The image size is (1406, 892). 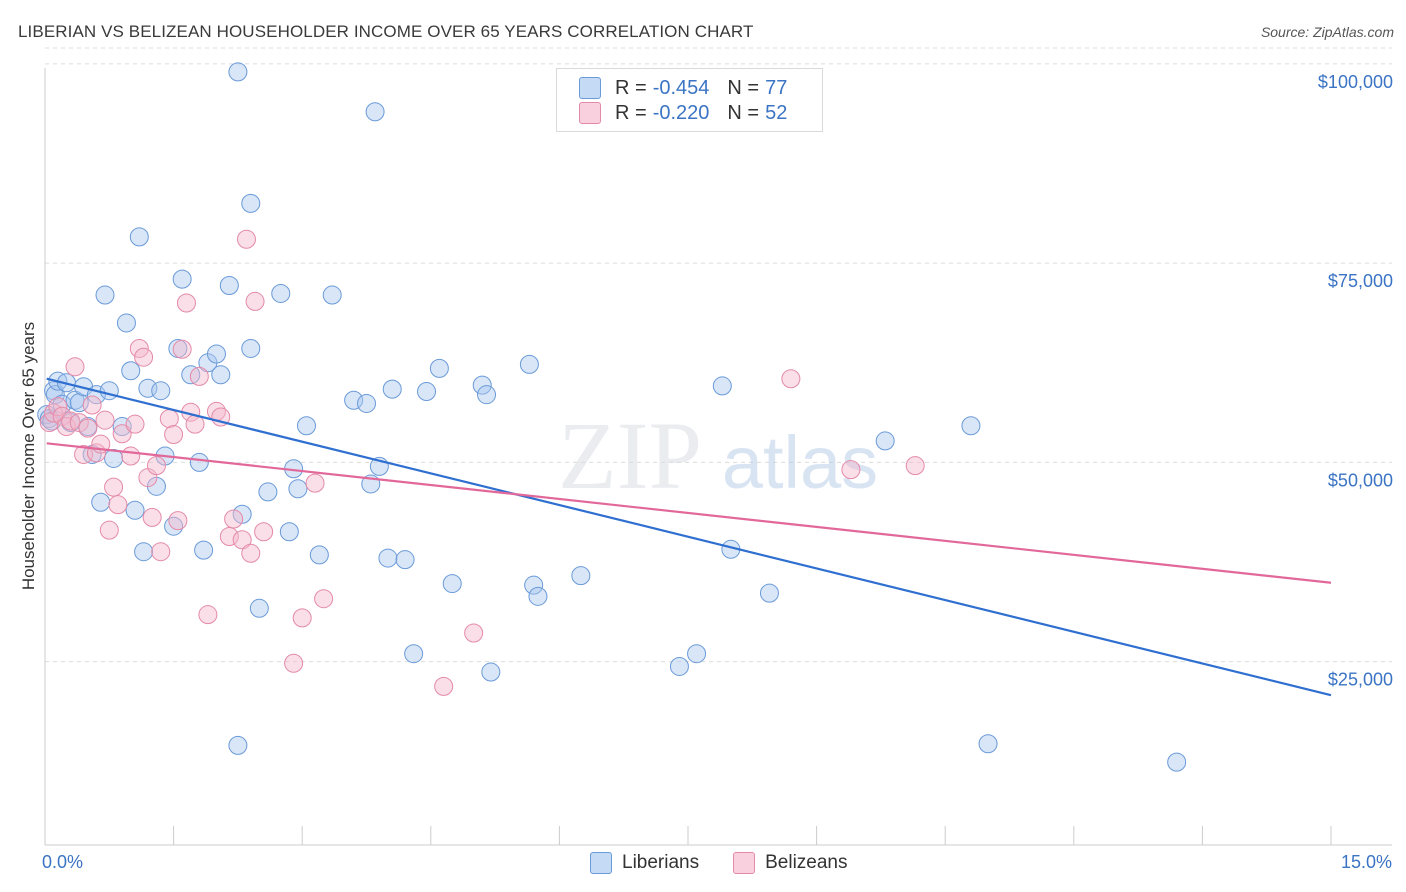 I want to click on legend-label-belizeans: Belizeans, so click(x=806, y=862).